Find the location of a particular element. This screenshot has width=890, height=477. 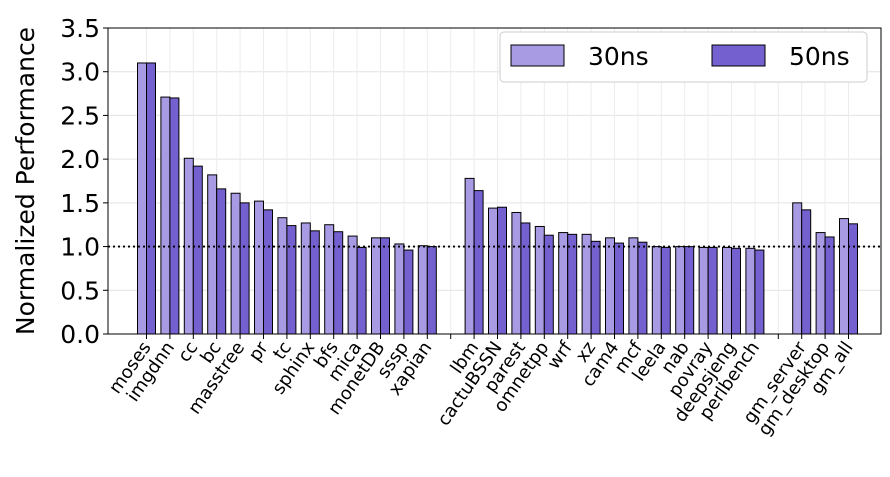

legend-swatch-50ns is located at coordinates (738, 55).